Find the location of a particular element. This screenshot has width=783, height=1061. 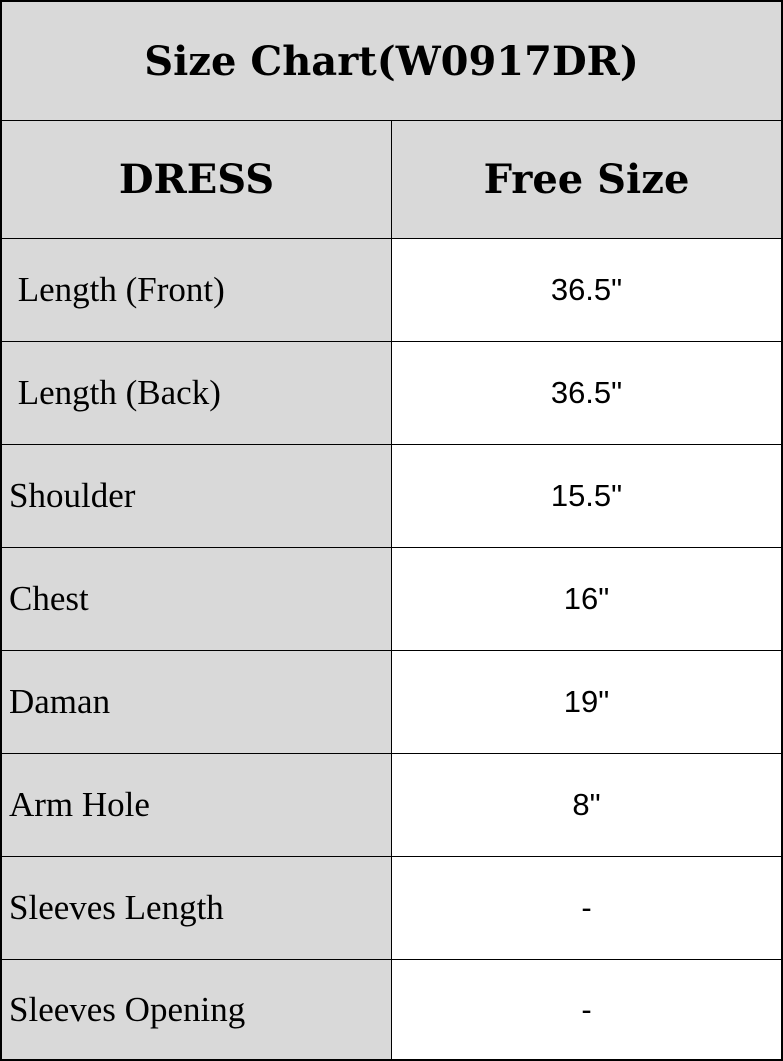

header-dress: DRESS is located at coordinates (197, 179).